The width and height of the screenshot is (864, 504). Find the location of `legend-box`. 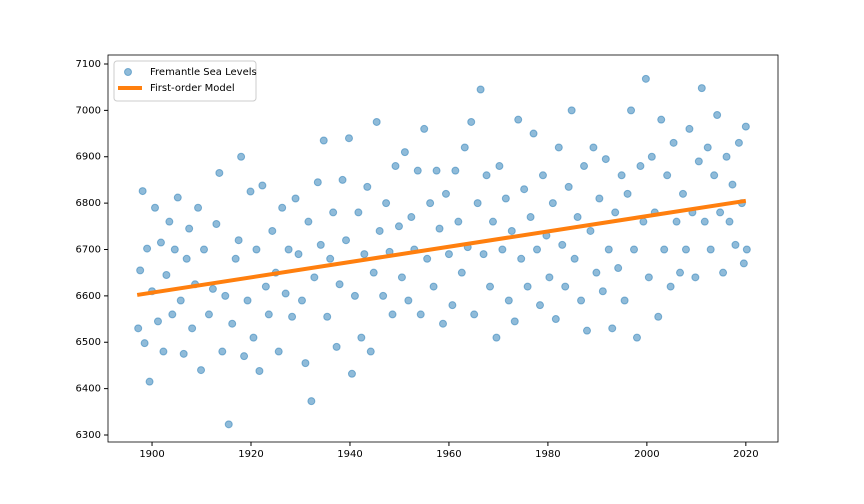

legend-box is located at coordinates (185, 81).